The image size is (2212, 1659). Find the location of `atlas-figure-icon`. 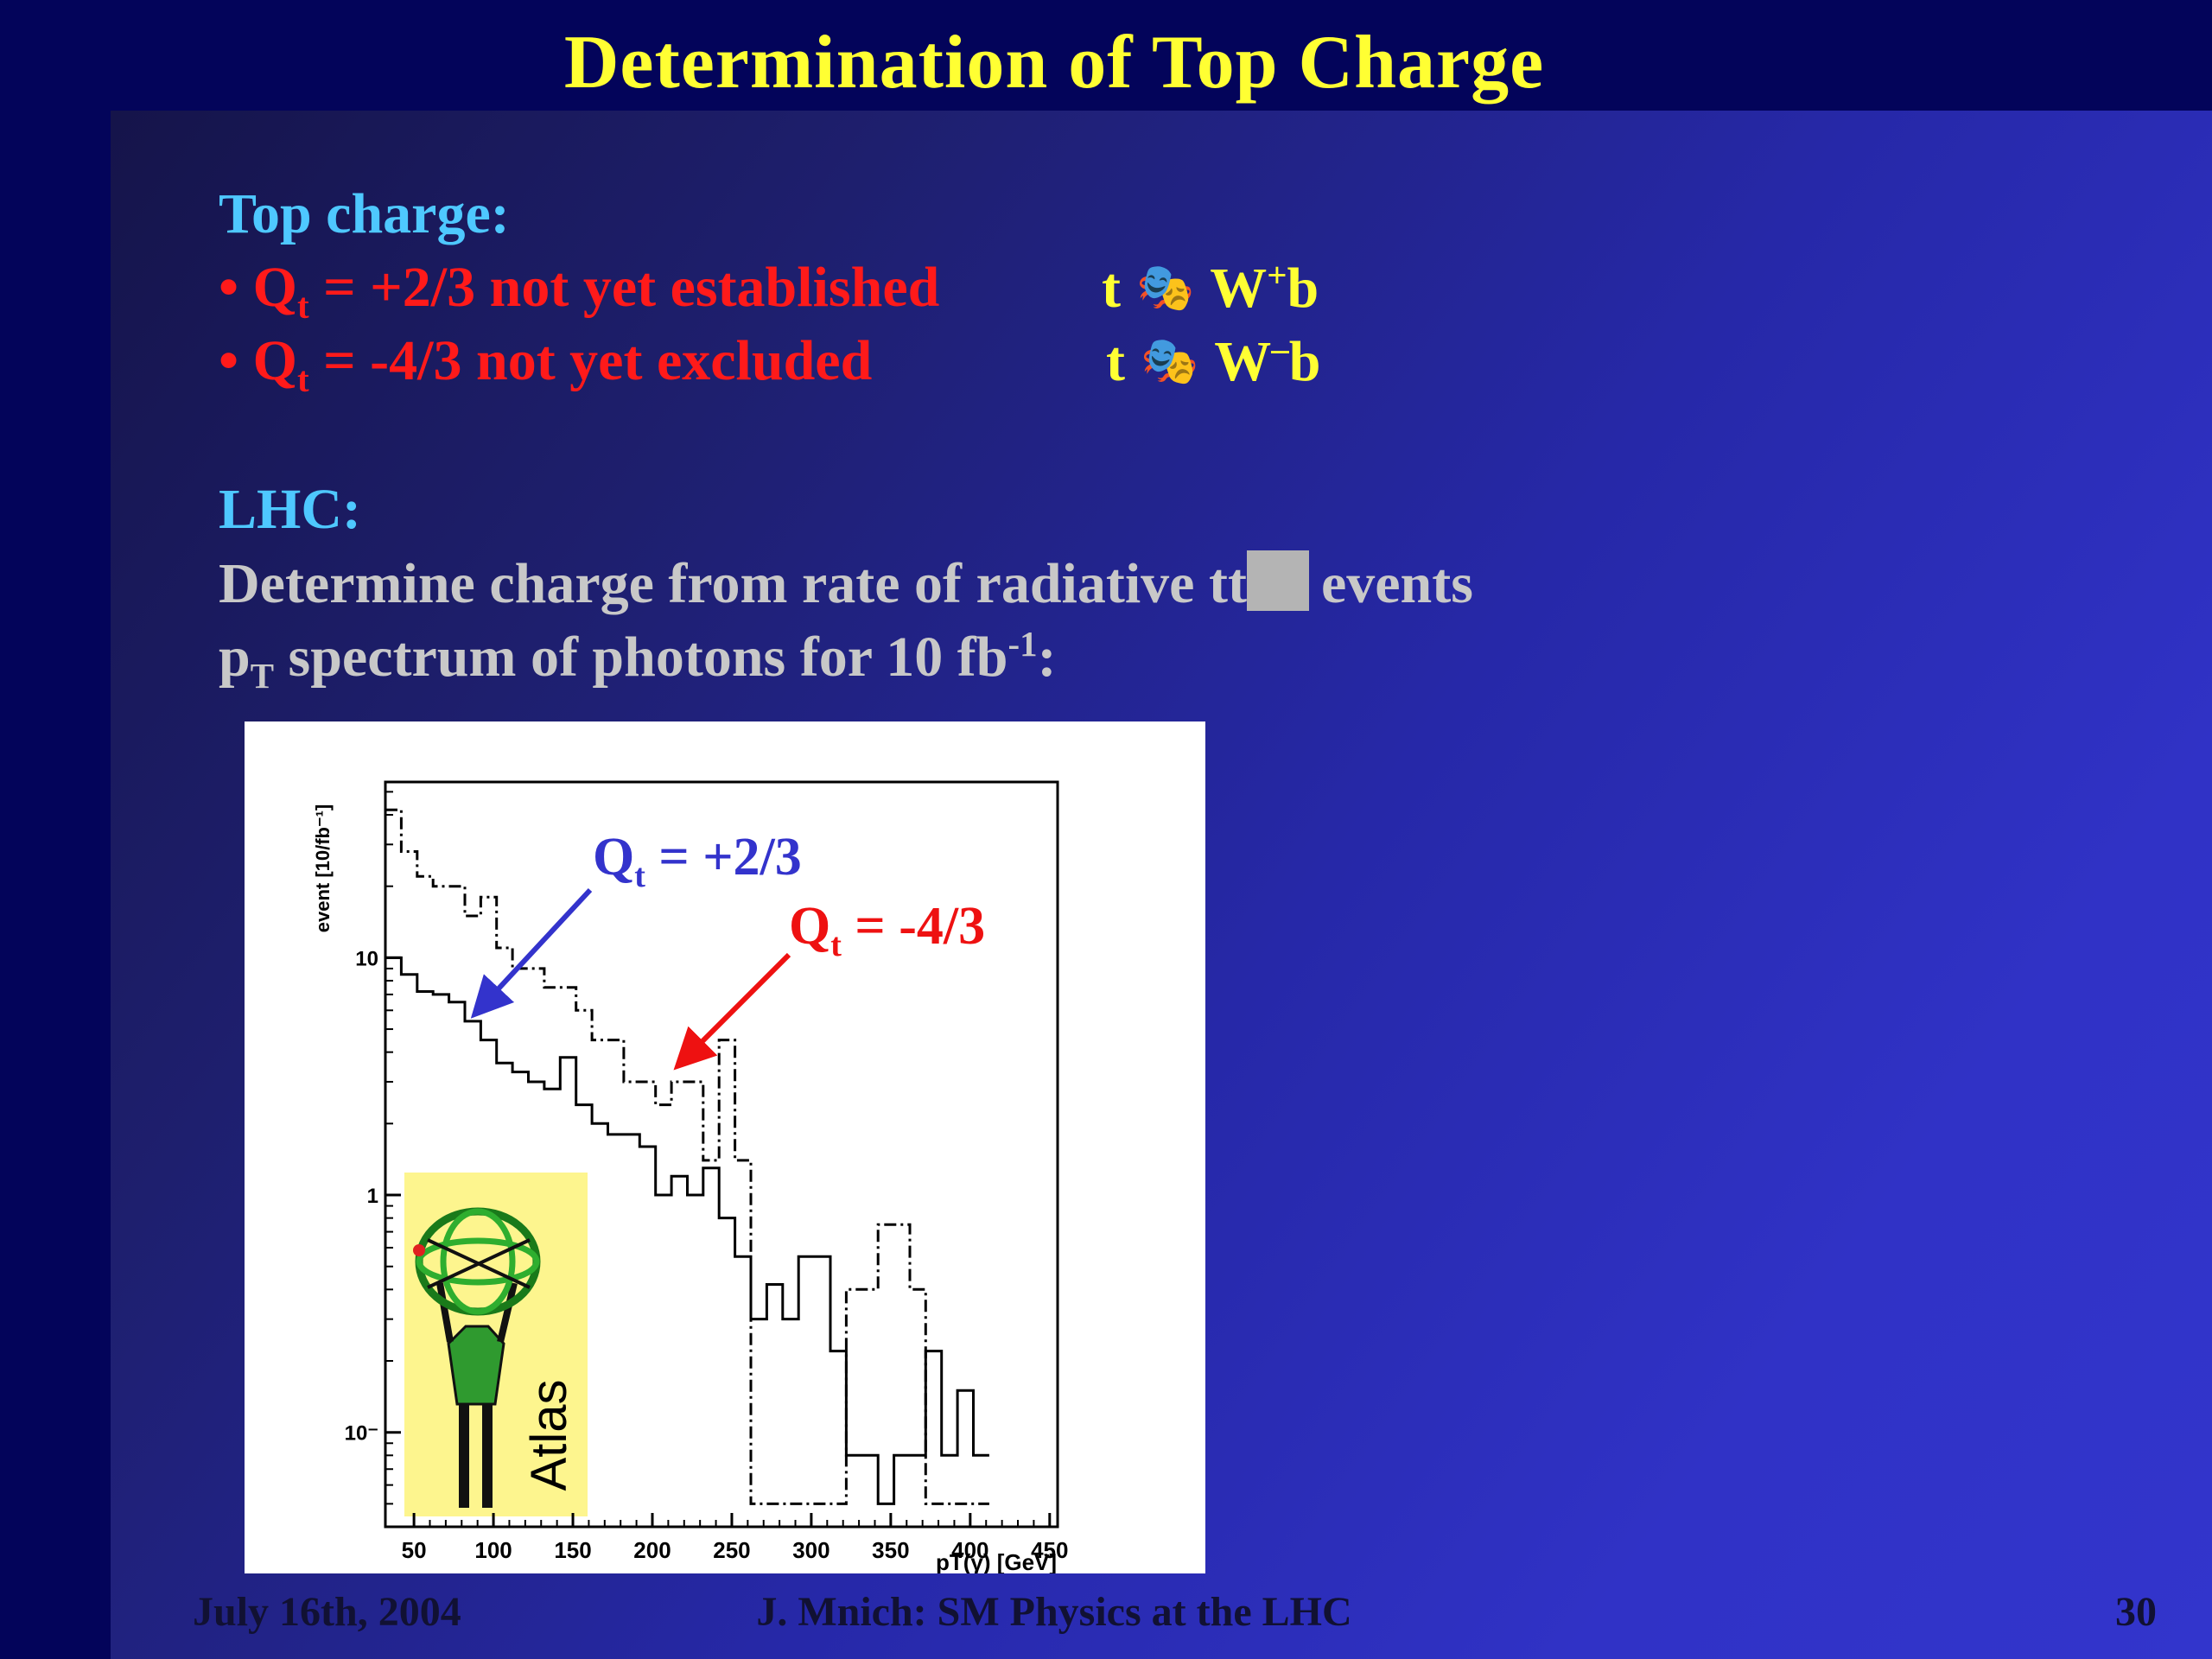

atlas-figure-icon is located at coordinates (477, 1357).